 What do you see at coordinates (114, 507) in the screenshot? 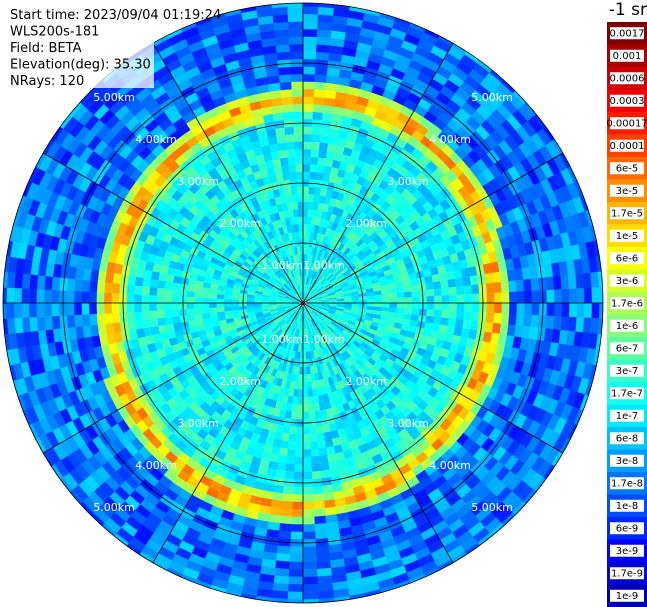
I see `range-label: 5.00km` at bounding box center [114, 507].